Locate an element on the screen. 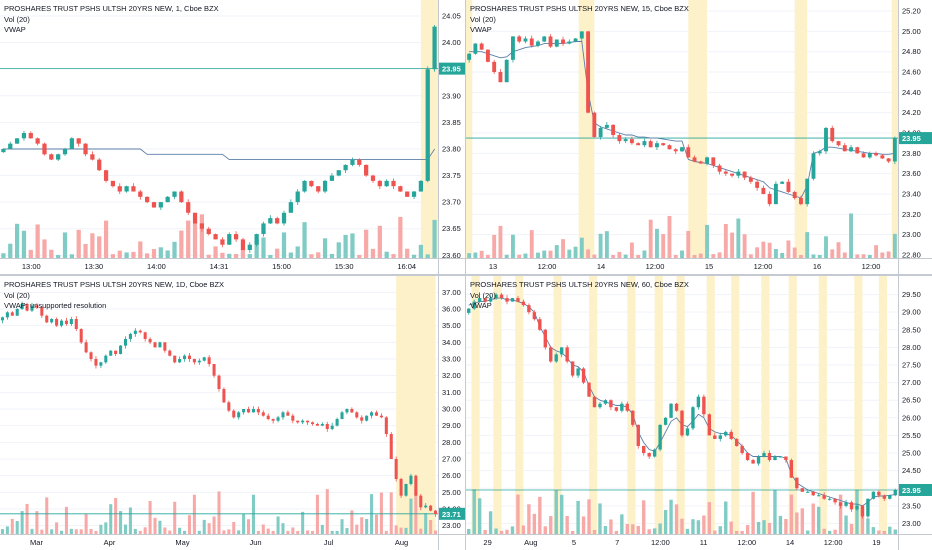  x-tick-label: Aug is located at coordinates (530, 542).